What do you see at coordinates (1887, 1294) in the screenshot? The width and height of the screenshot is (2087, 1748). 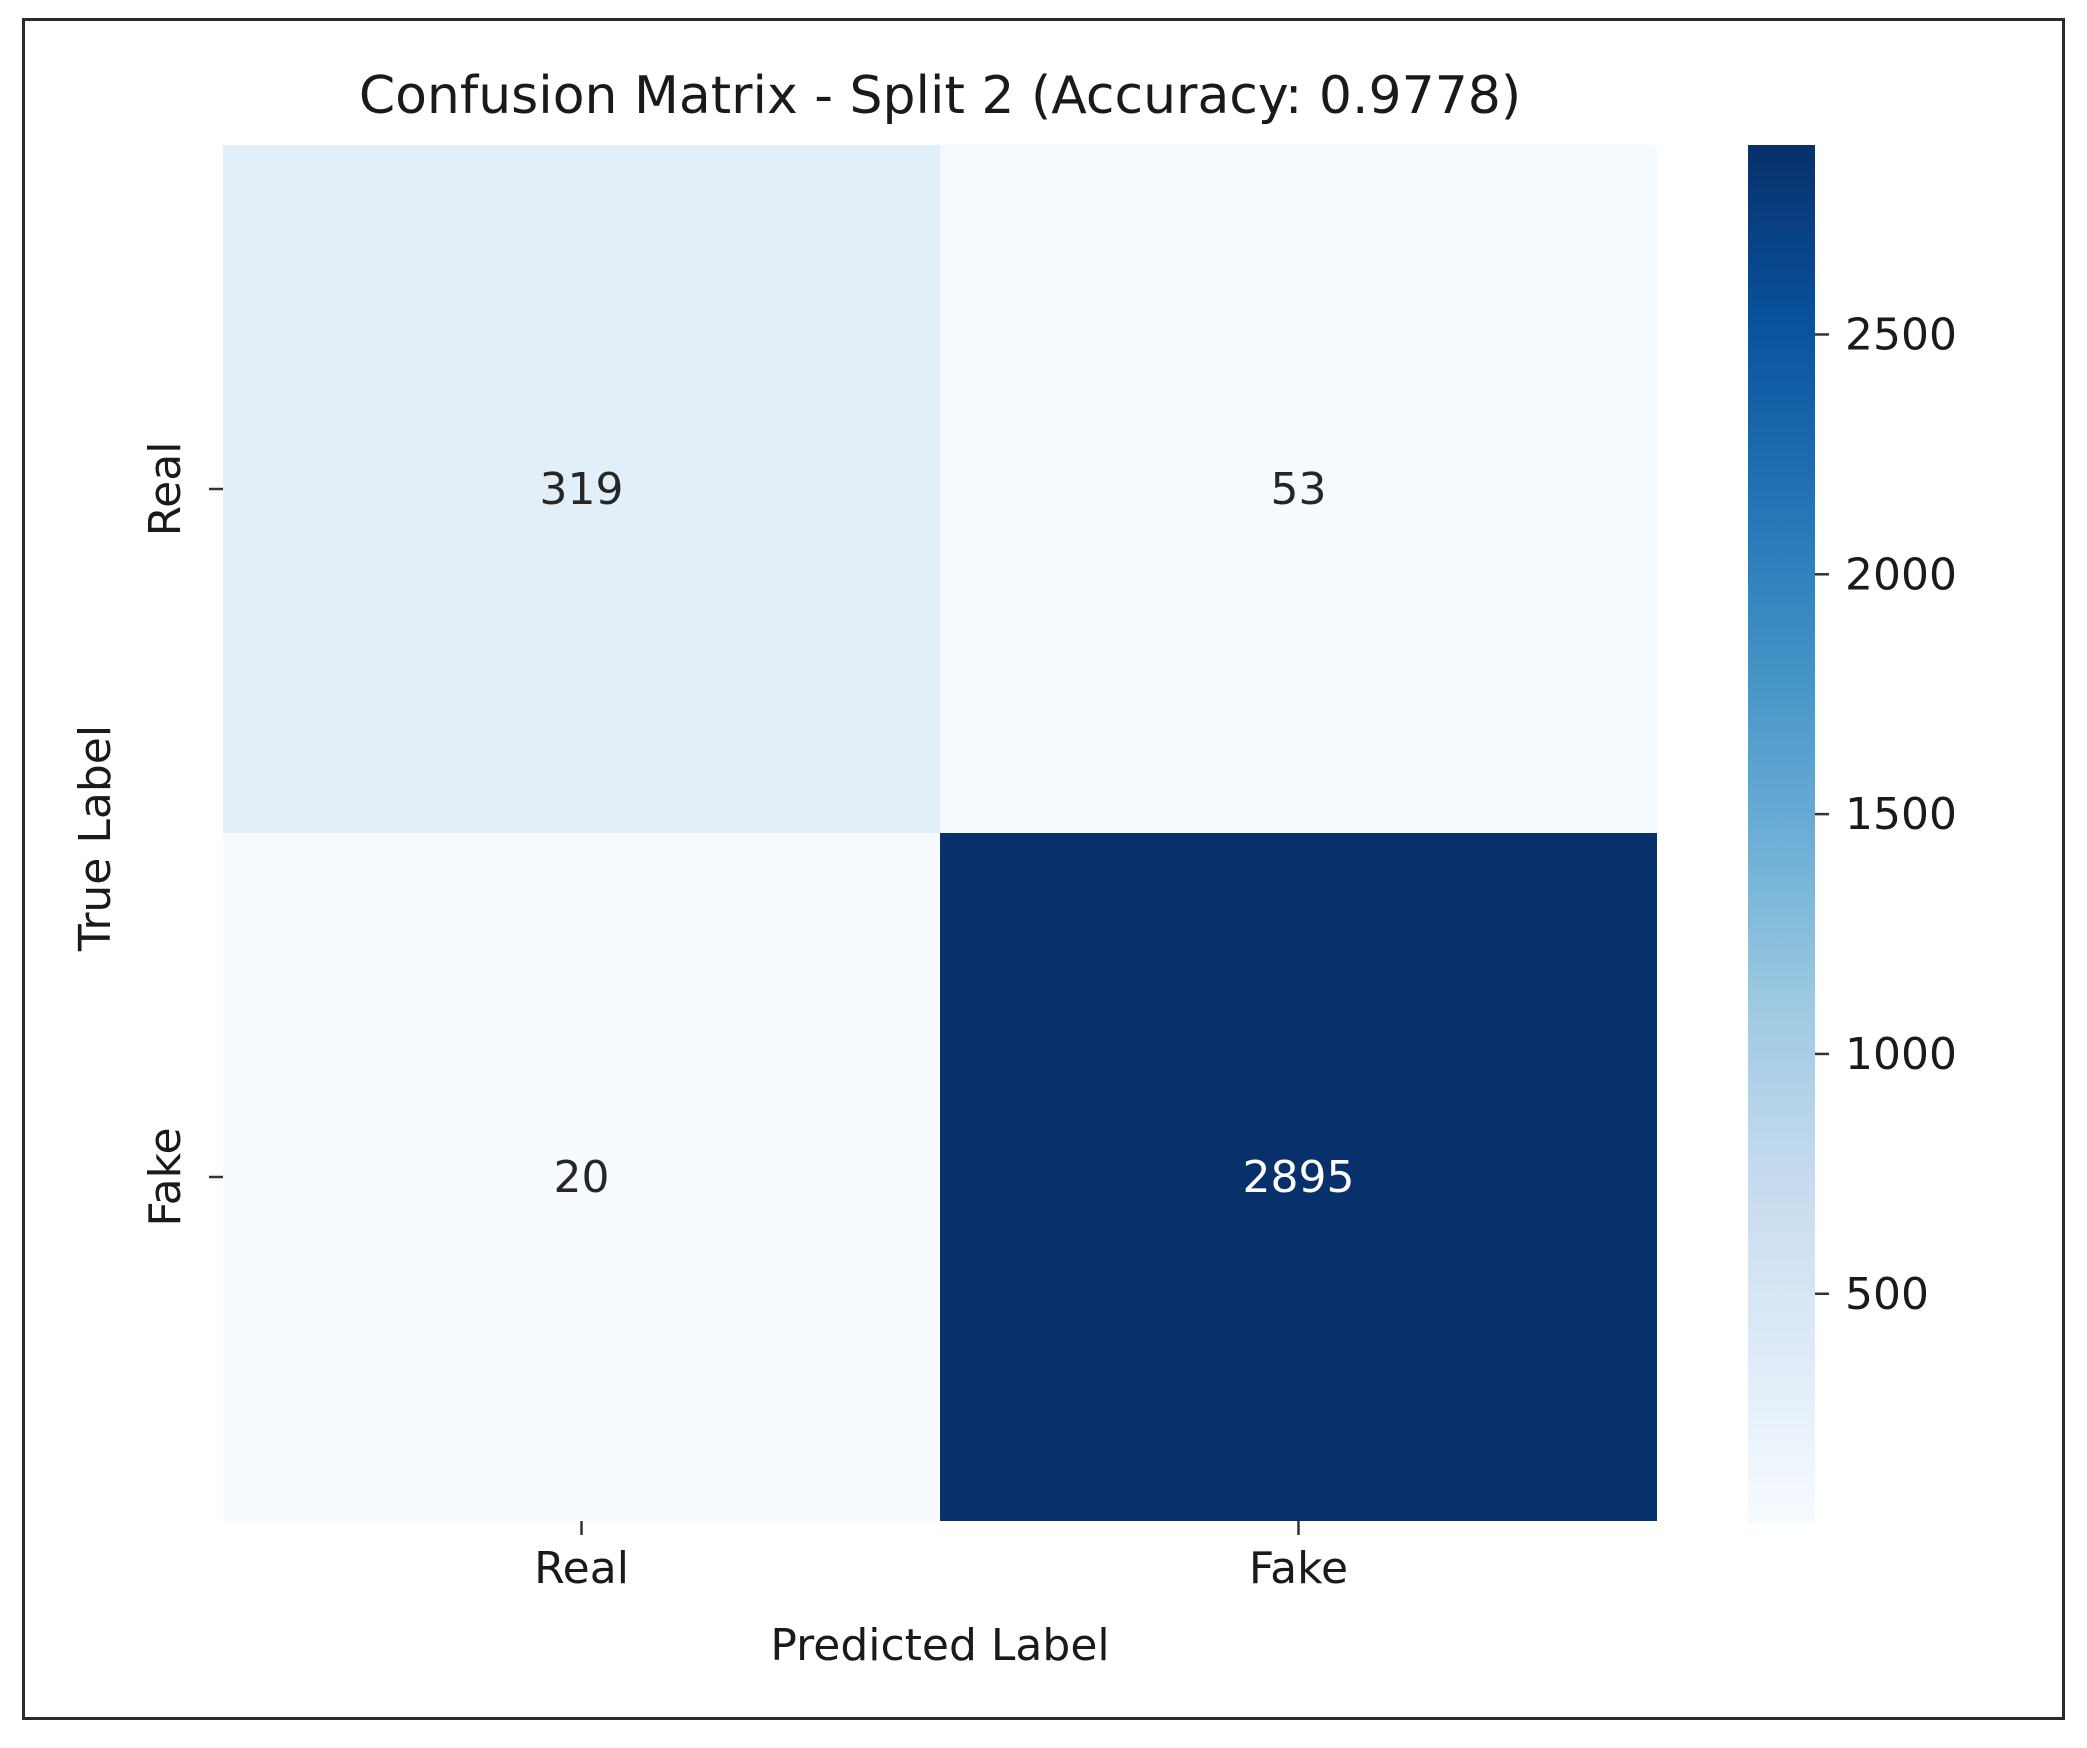 I see `colorbar-tick-label: 500` at bounding box center [1887, 1294].